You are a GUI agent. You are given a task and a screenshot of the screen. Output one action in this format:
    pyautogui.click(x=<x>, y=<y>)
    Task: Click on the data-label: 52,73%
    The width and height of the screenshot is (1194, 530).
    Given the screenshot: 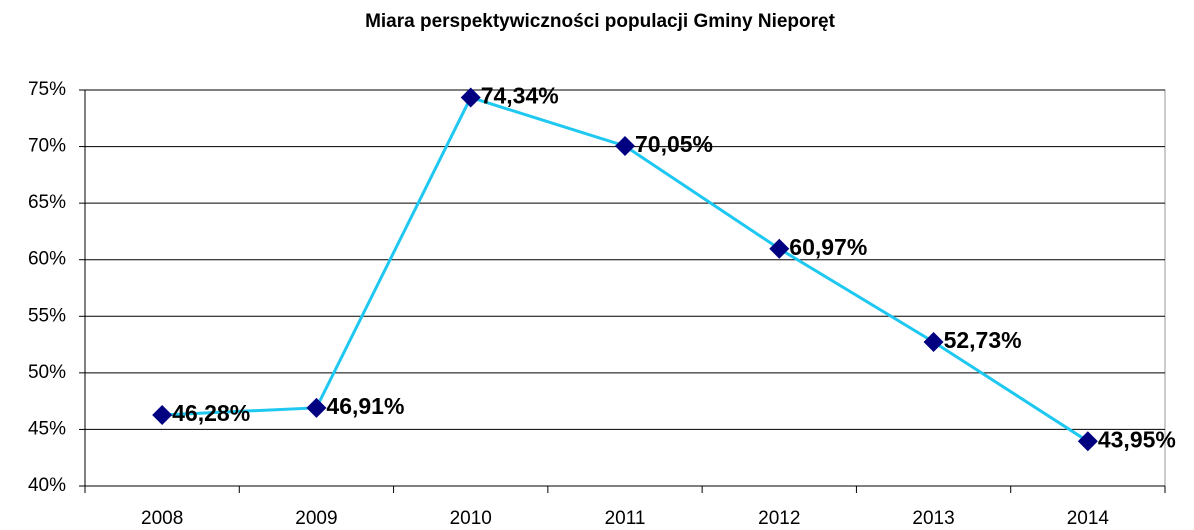 What is the action you would take?
    pyautogui.click(x=983, y=340)
    